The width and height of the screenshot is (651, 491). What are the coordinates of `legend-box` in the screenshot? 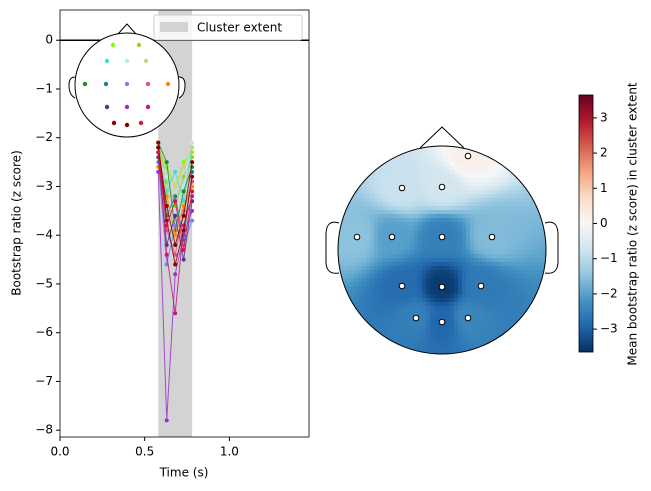 It's located at (228, 27).